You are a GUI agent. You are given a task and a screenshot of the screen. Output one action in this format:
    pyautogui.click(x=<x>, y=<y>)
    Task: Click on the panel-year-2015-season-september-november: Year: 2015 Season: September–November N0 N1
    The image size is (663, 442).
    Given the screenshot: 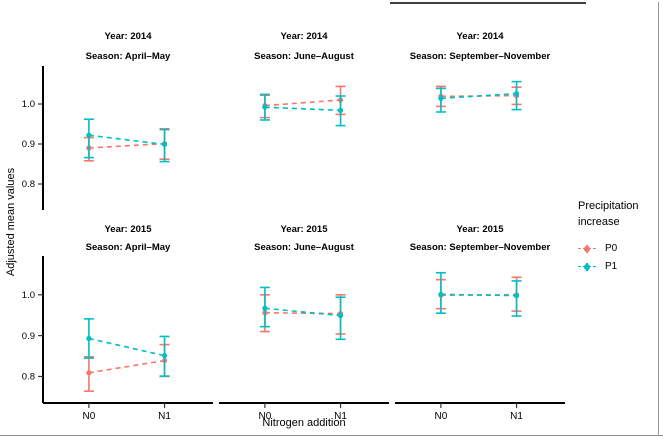 What is the action you would take?
    pyautogui.click(x=480, y=323)
    